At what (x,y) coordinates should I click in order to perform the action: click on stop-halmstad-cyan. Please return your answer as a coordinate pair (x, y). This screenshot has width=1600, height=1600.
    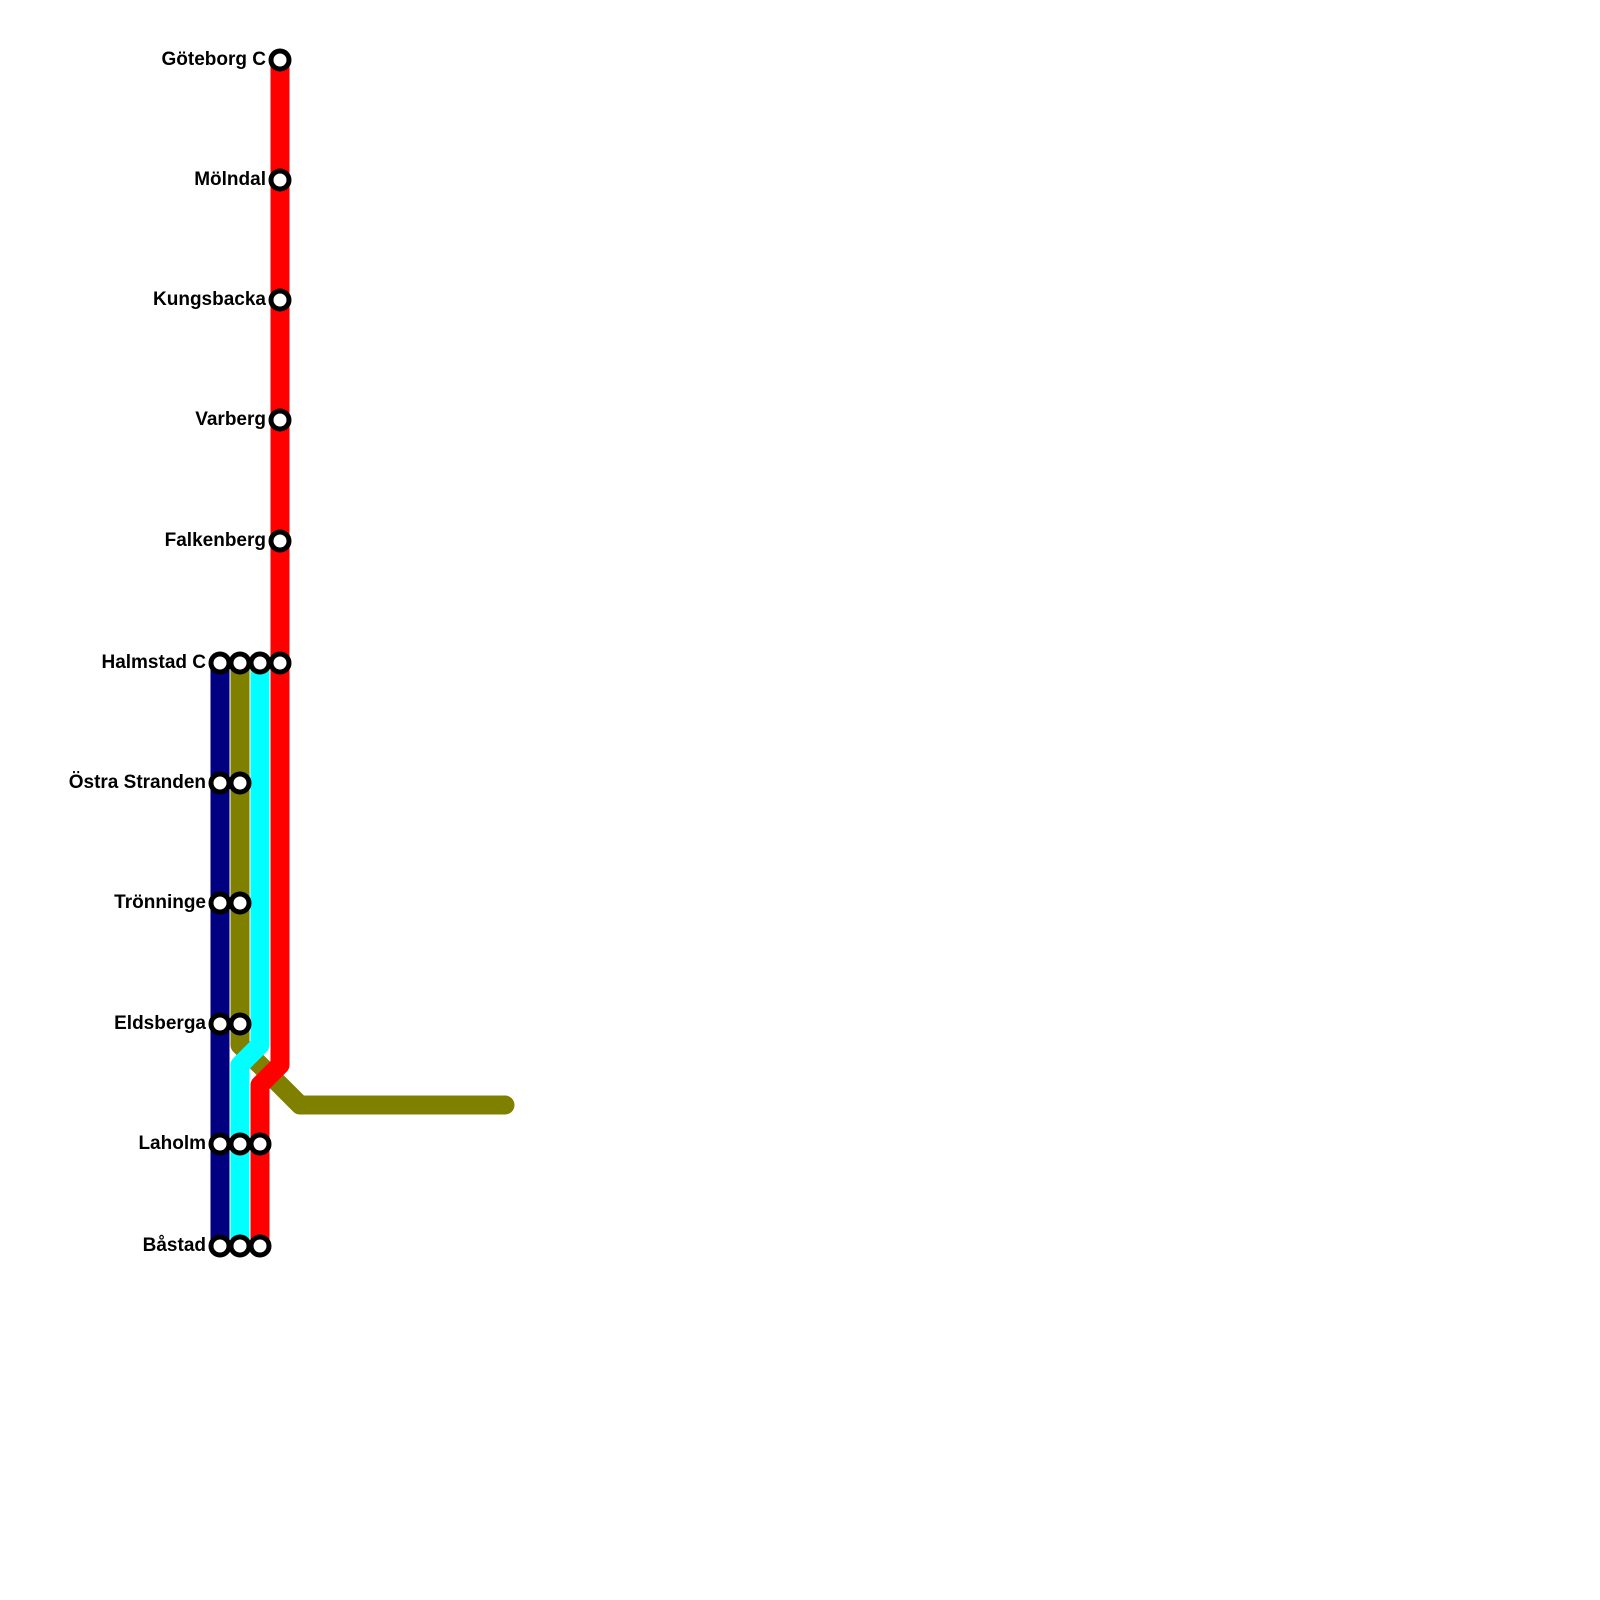
    Looking at the image, I should click on (260, 663).